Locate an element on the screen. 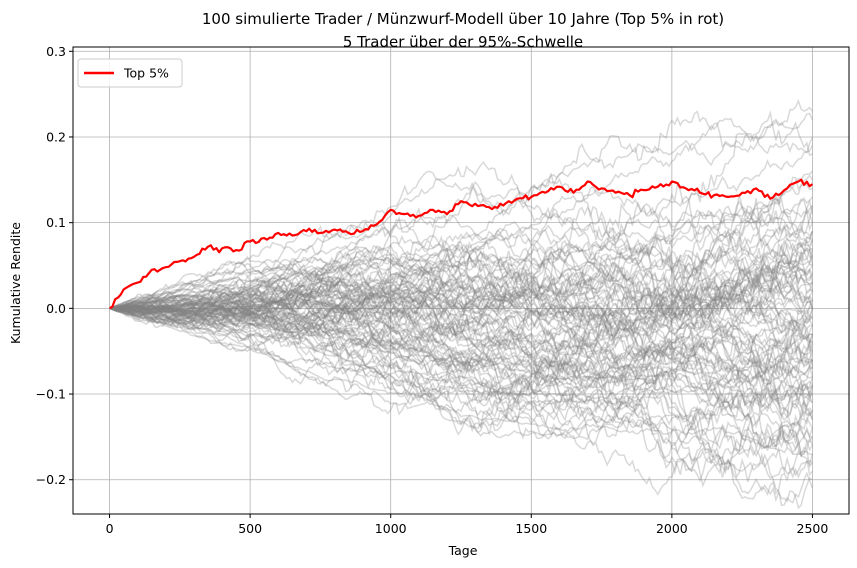 This screenshot has width=857, height=568. chart-subtitle: 5 Trader über der 95%-Schwelle is located at coordinates (463, 42).